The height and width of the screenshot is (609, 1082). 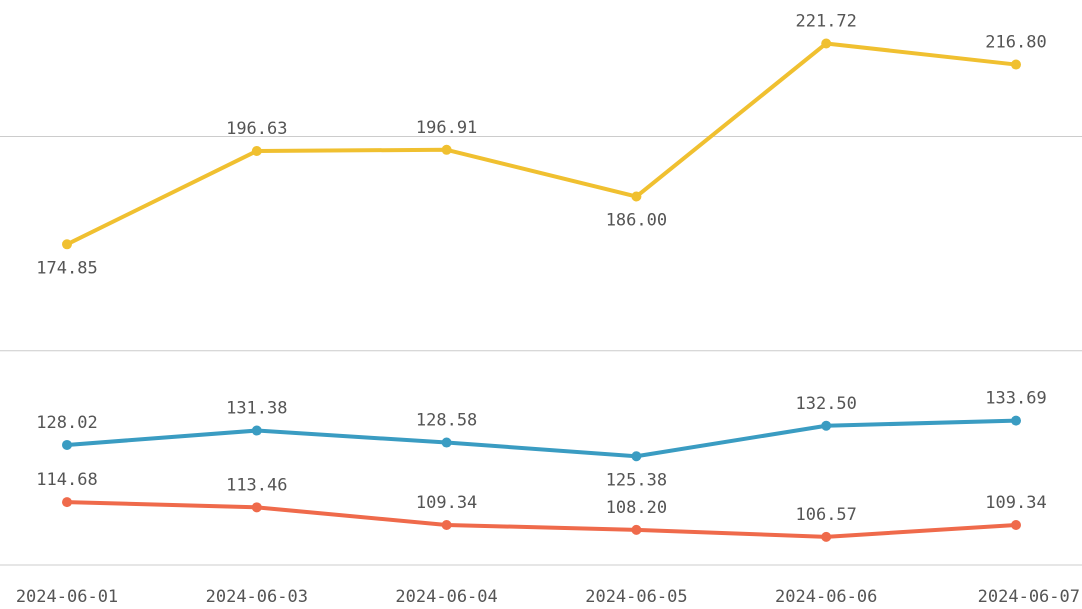 I want to click on data-label: 196.91, so click(x=446, y=128).